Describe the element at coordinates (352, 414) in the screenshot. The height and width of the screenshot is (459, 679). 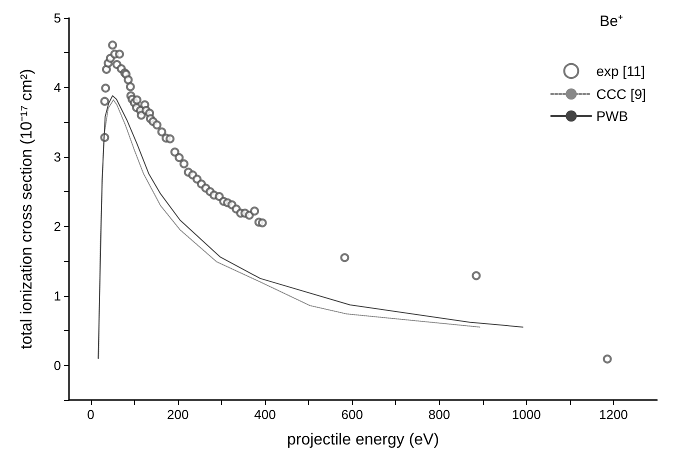
I see `x-tick-label: 600` at that location.